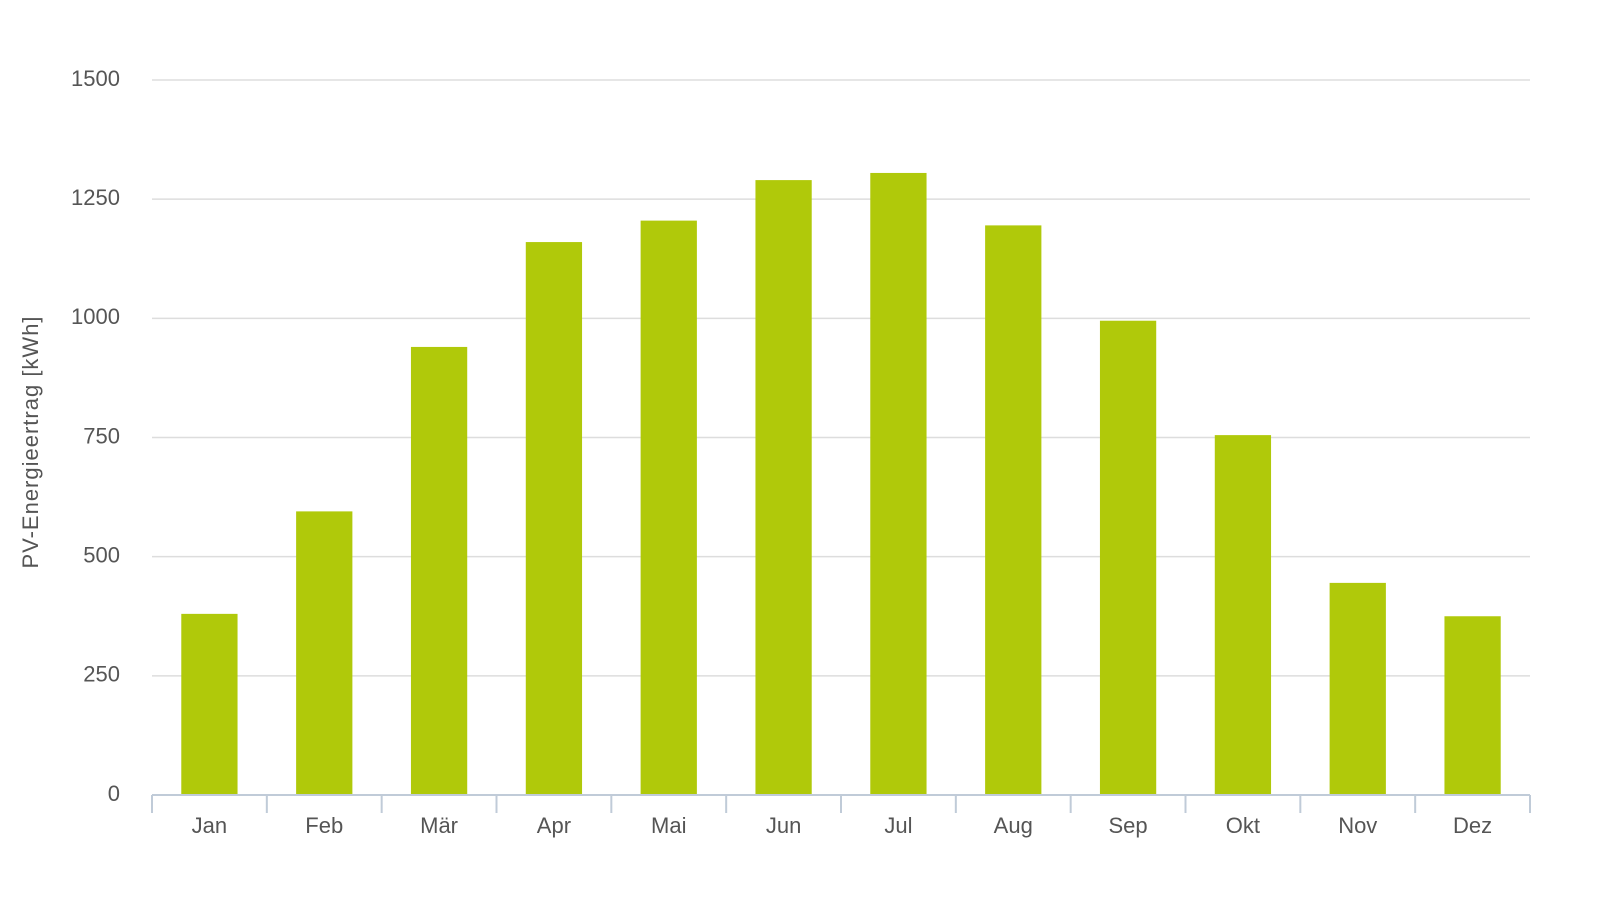 The image size is (1600, 900). I want to click on y-tick-label: 500, so click(101, 554).